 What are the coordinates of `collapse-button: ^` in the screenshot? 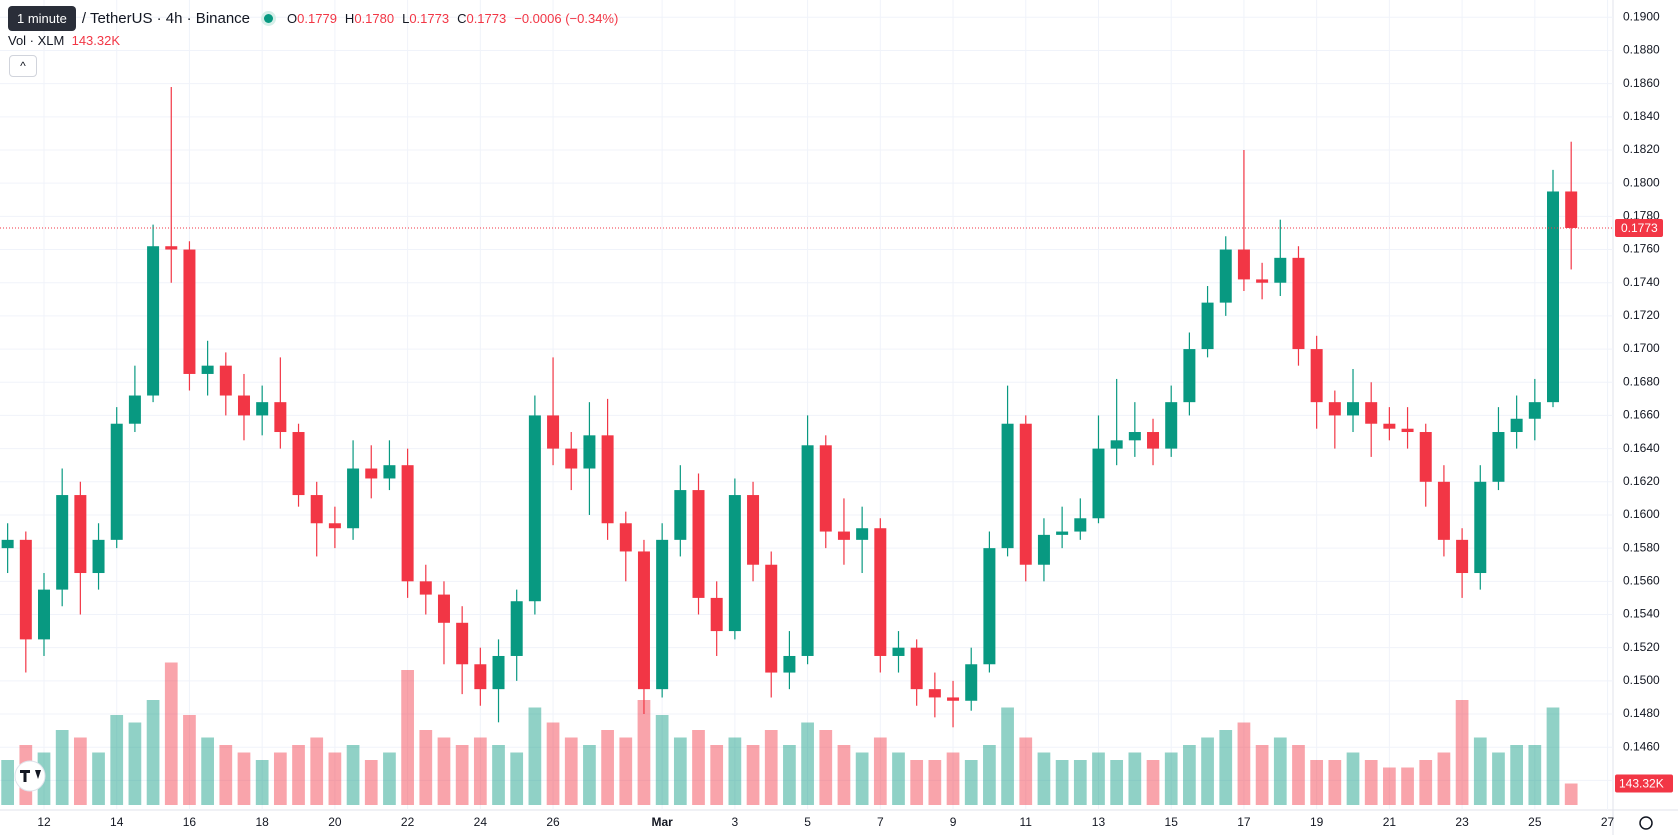 It's located at (23, 66).